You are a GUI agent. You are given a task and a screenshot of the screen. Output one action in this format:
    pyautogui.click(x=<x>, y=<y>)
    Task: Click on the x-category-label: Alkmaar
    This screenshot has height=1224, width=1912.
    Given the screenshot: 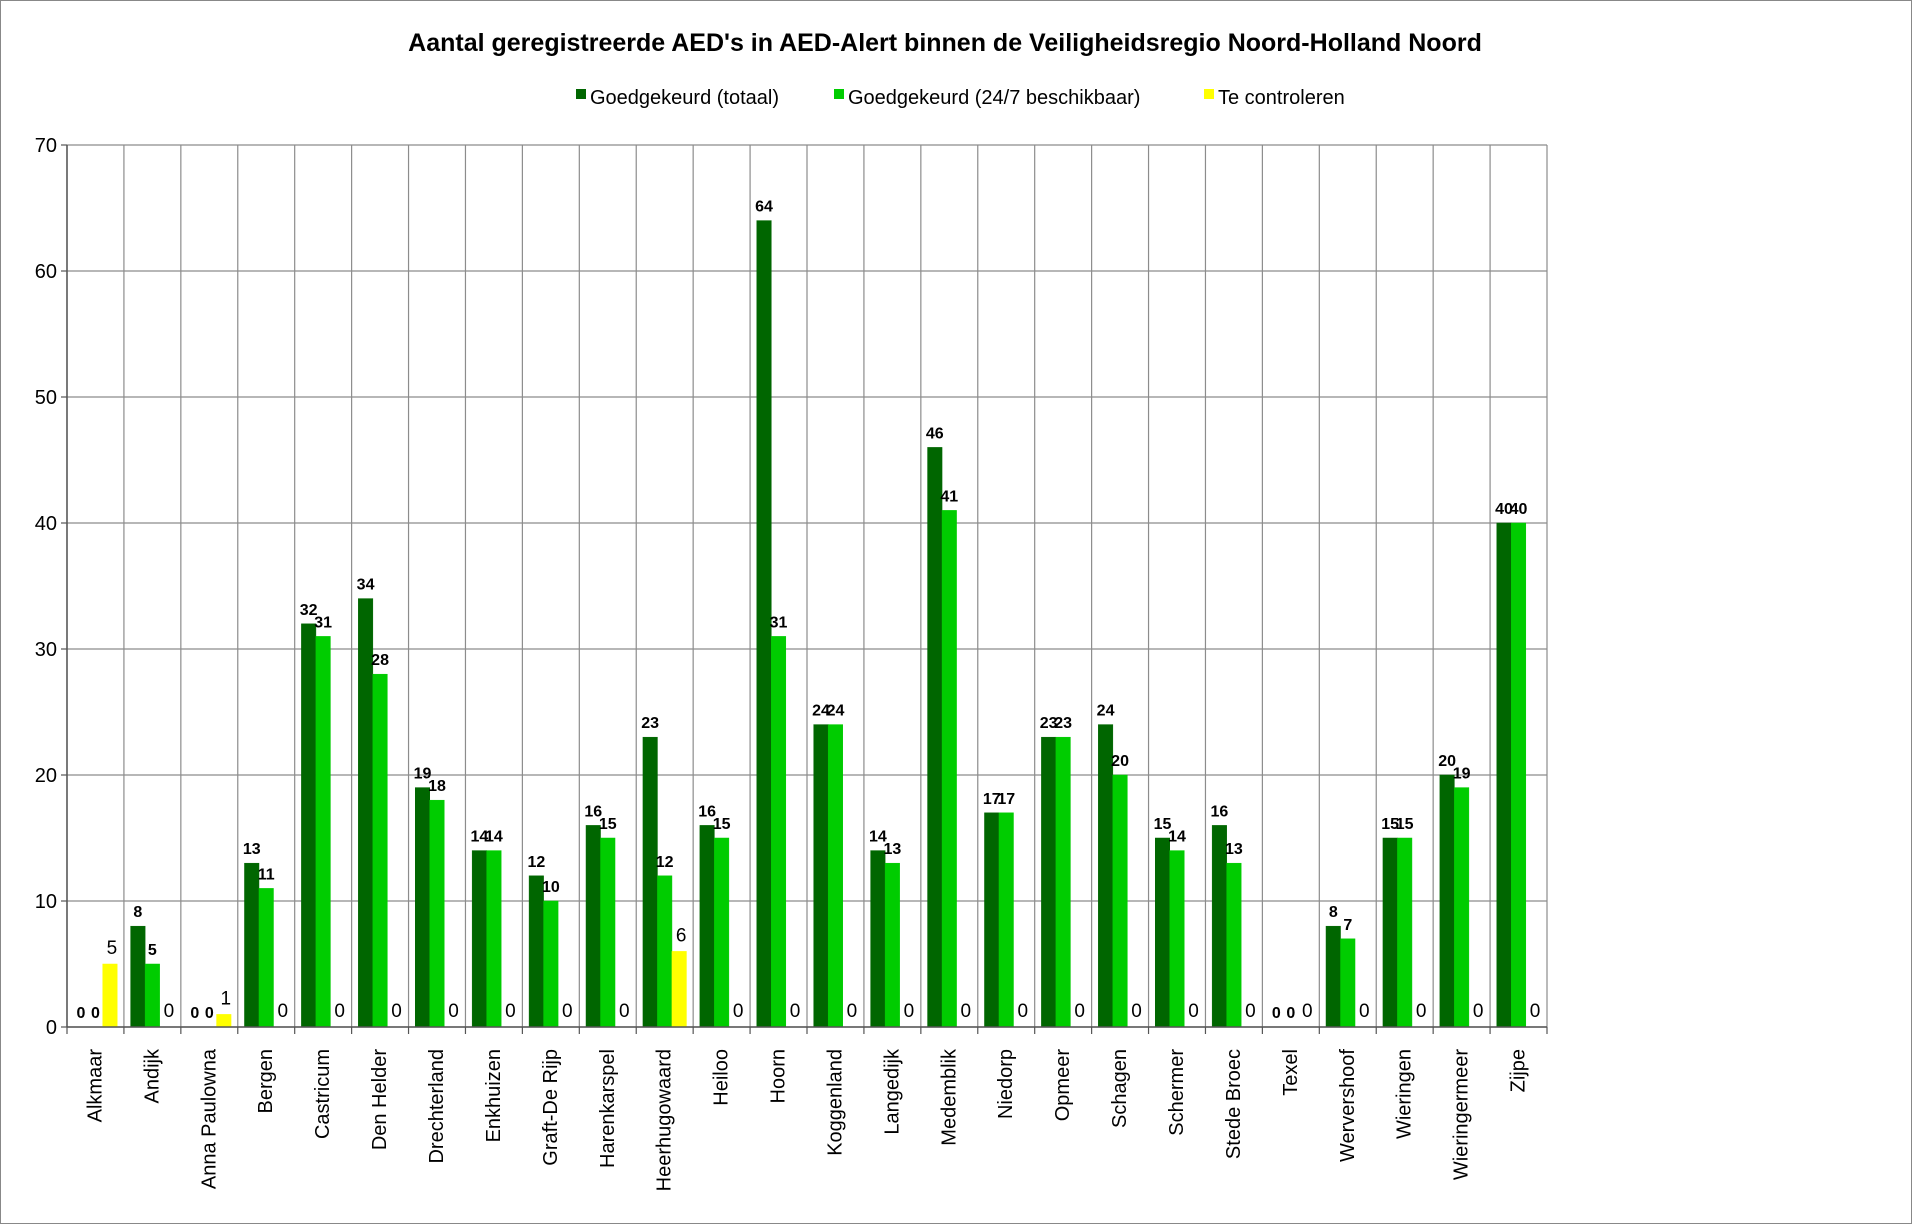 What is the action you would take?
    pyautogui.click(x=95, y=1086)
    